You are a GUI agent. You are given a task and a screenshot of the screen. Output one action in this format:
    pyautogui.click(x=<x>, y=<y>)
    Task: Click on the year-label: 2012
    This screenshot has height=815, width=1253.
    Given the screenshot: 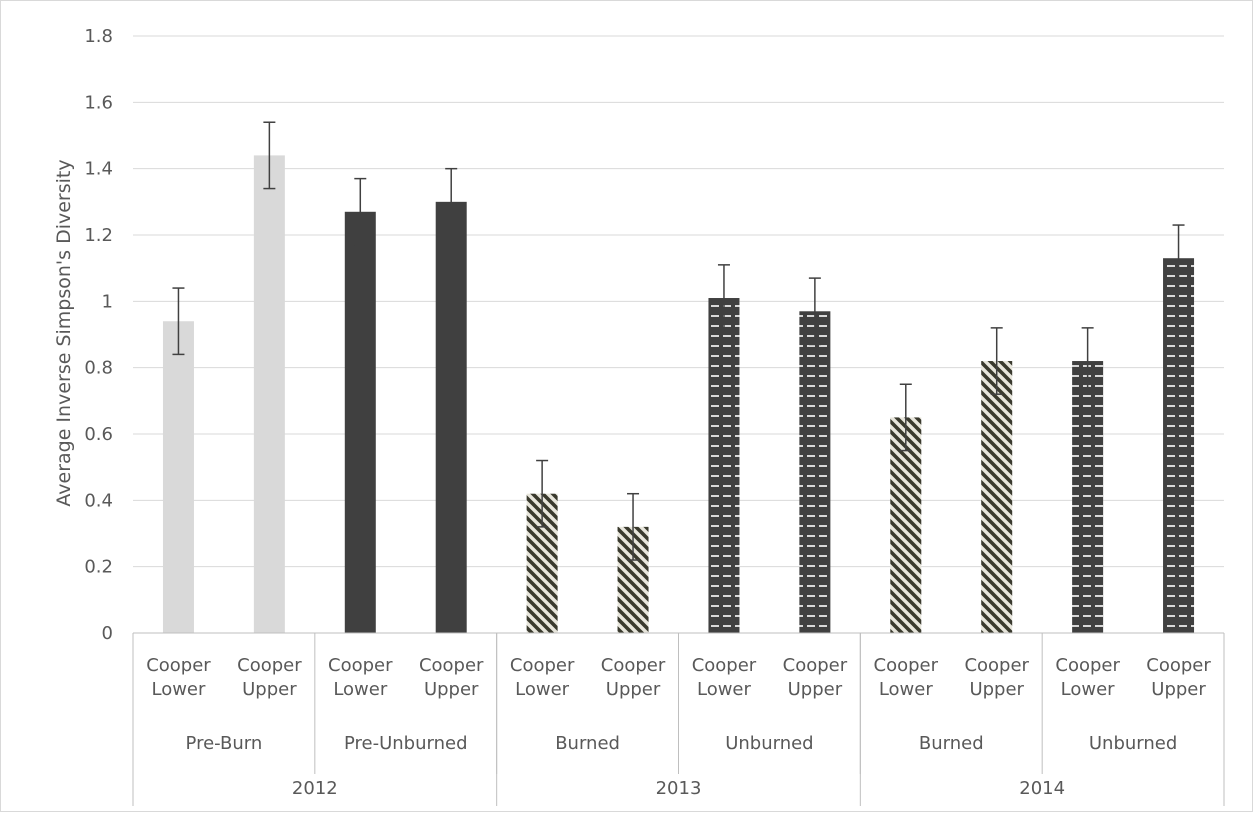 What is the action you would take?
    pyautogui.click(x=315, y=788)
    